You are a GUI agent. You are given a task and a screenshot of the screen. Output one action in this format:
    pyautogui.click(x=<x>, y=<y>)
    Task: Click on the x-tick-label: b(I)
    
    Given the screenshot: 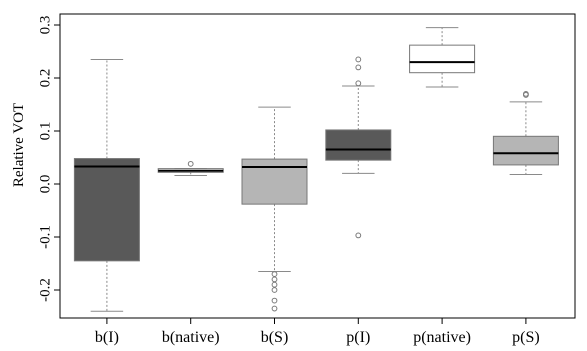 What is the action you would take?
    pyautogui.click(x=107, y=337)
    